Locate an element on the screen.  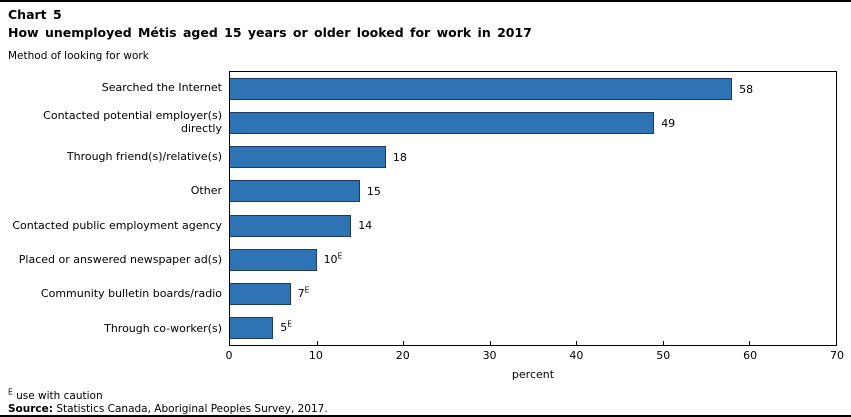
x-tick-label: 40 is located at coordinates (576, 355).